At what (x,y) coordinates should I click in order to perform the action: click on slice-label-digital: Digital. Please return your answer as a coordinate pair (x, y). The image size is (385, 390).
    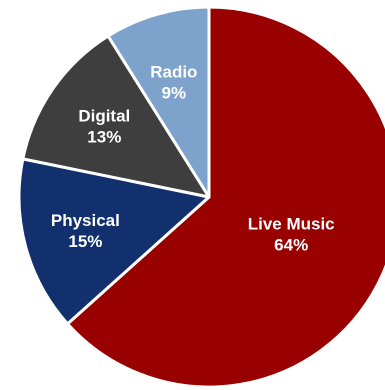
    Looking at the image, I should click on (104, 116).